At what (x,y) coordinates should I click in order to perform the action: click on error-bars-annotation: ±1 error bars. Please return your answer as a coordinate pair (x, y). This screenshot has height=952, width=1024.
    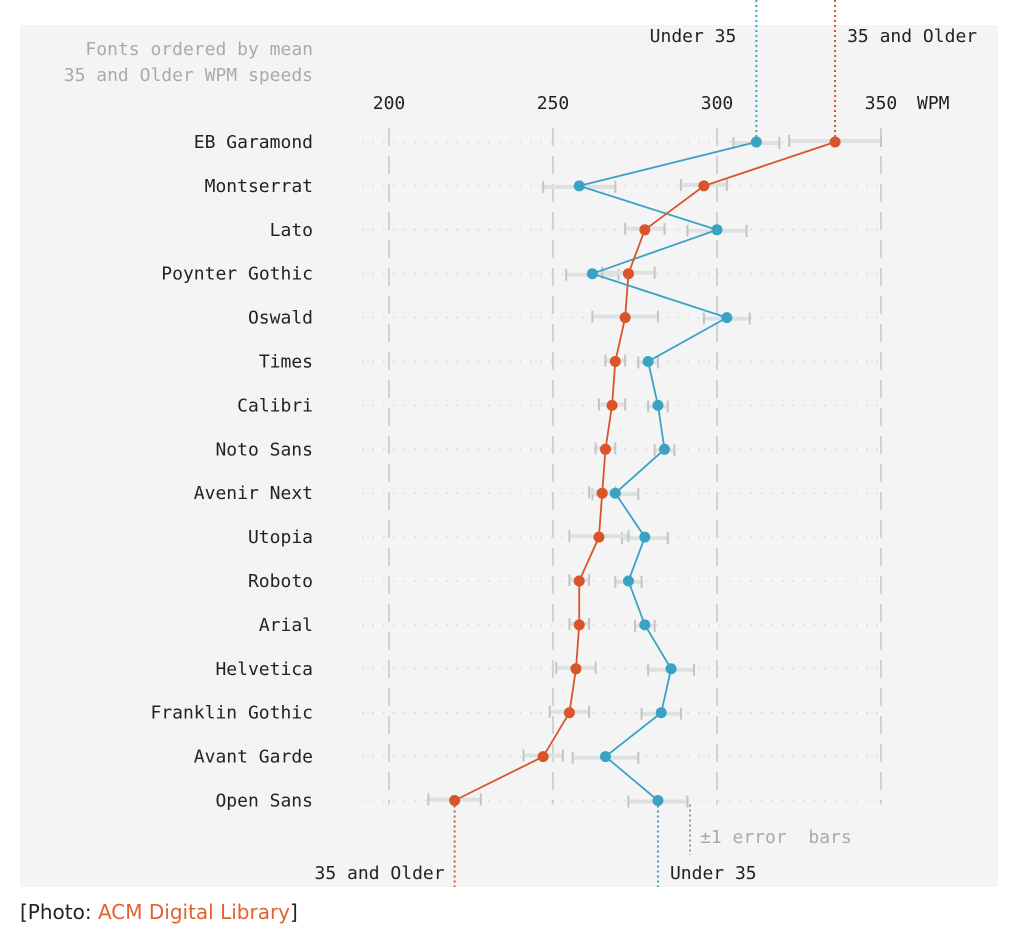
    Looking at the image, I should click on (776, 837).